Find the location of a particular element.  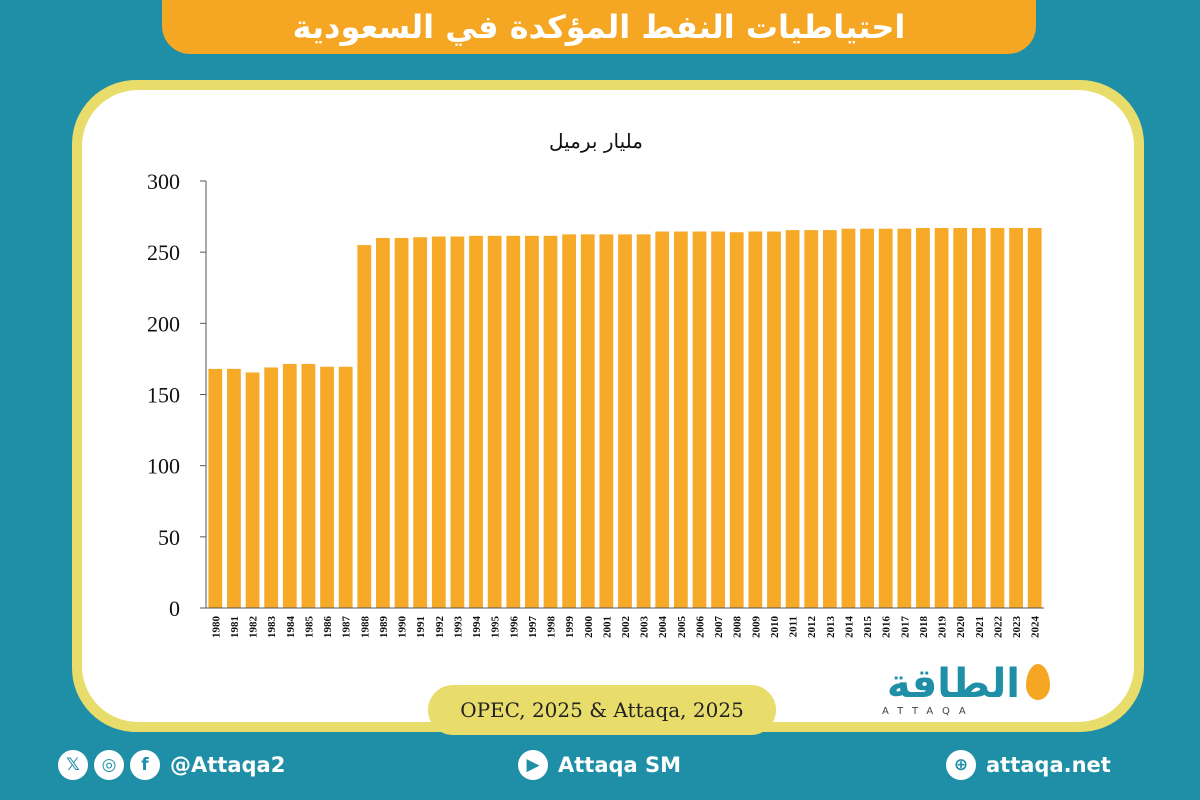

x-tick-label: 1994 is located at coordinates (477, 627).